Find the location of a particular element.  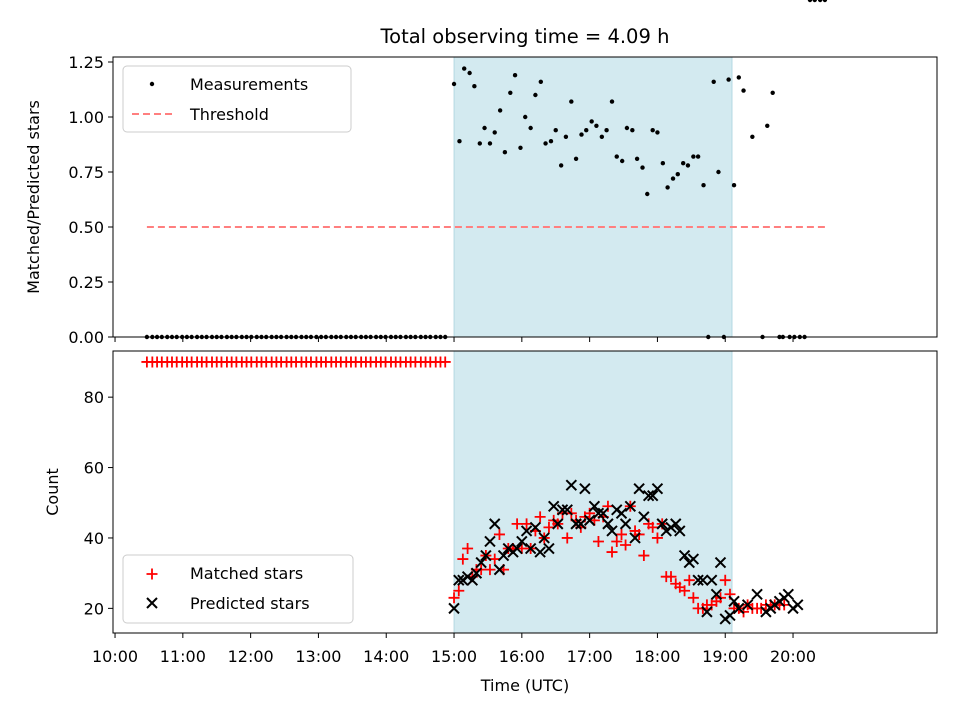

legend-predicted-marker is located at coordinates (152, 603).